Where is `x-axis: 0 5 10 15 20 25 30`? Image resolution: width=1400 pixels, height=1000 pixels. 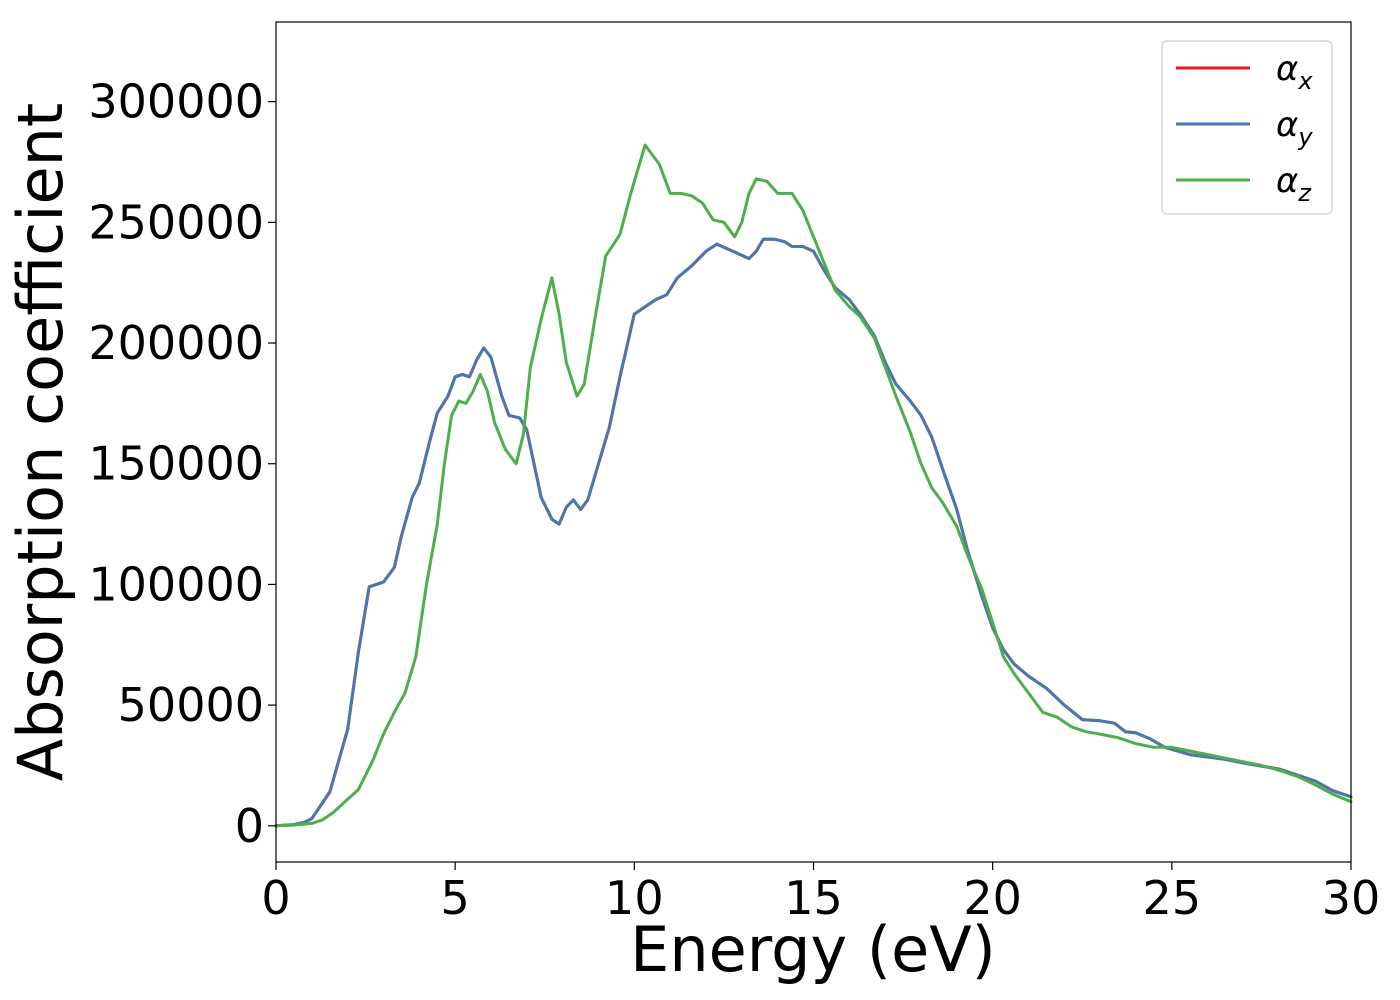 x-axis: 0 5 10 15 20 25 30 is located at coordinates (820, 893).